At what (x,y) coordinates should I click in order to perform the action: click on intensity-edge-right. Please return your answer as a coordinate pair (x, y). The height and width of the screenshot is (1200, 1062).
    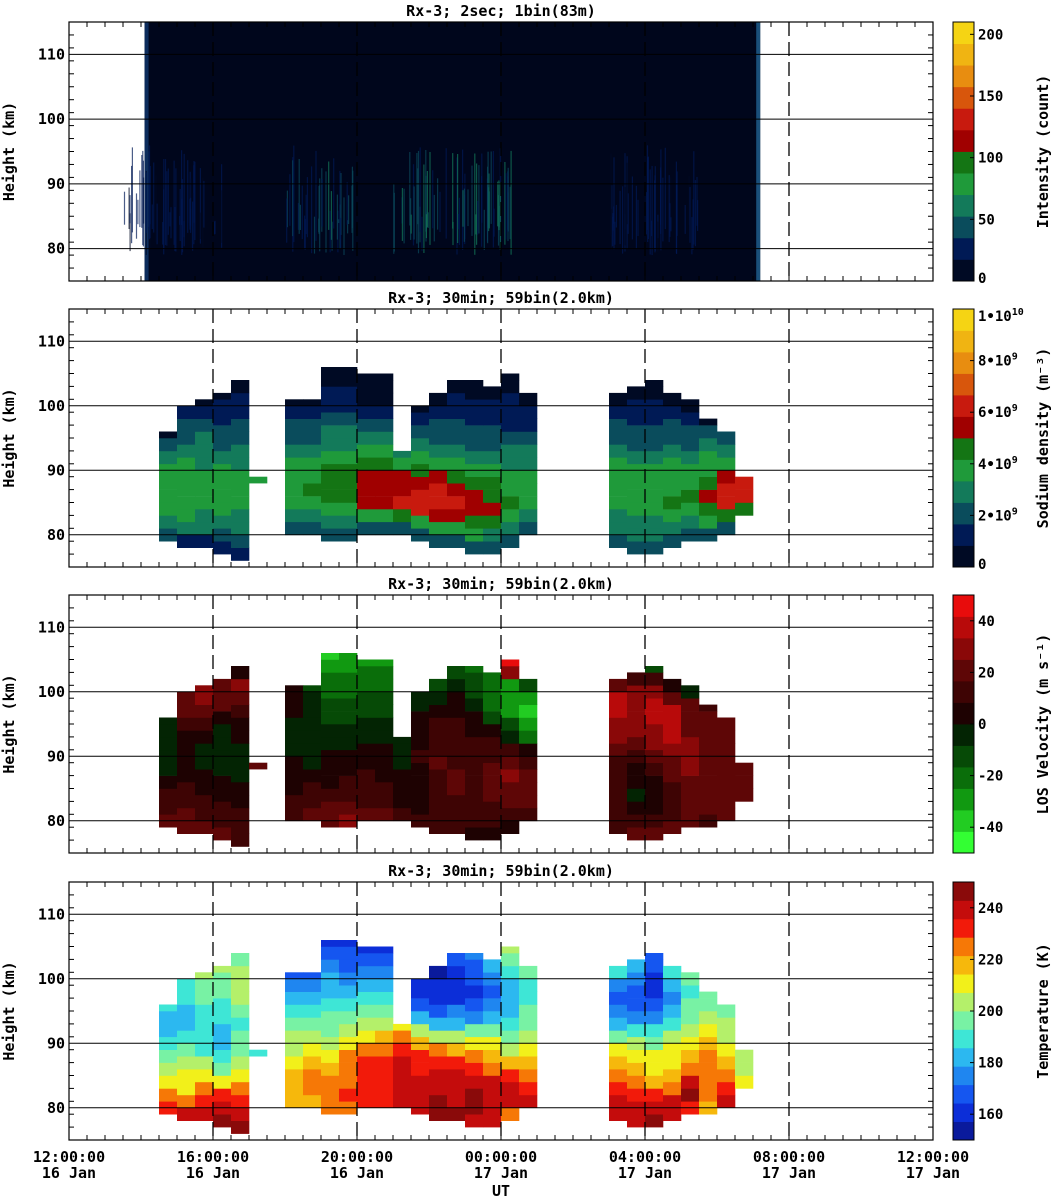
    Looking at the image, I should click on (758, 151).